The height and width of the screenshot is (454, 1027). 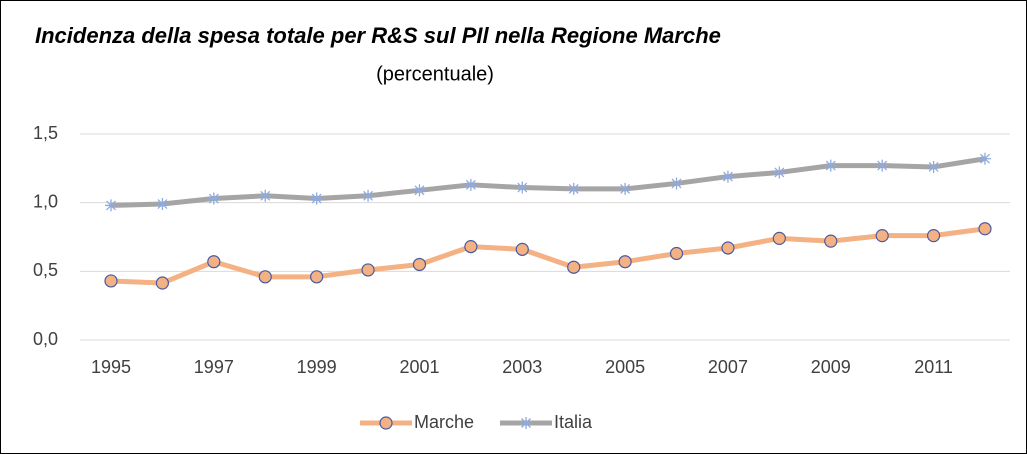 What do you see at coordinates (573, 422) in the screenshot?
I see `legend-label: Italia` at bounding box center [573, 422].